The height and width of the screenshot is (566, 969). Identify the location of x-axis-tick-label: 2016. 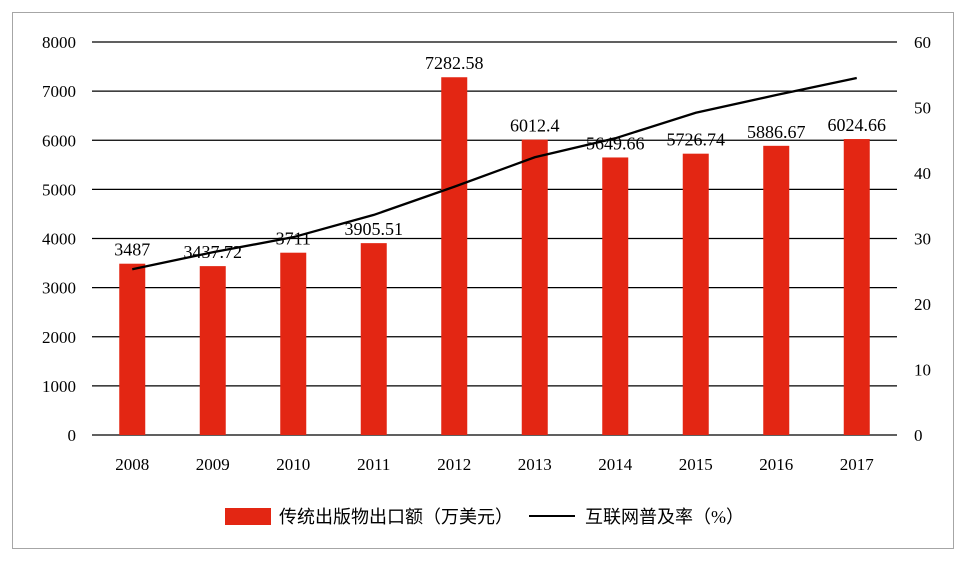
(776, 464).